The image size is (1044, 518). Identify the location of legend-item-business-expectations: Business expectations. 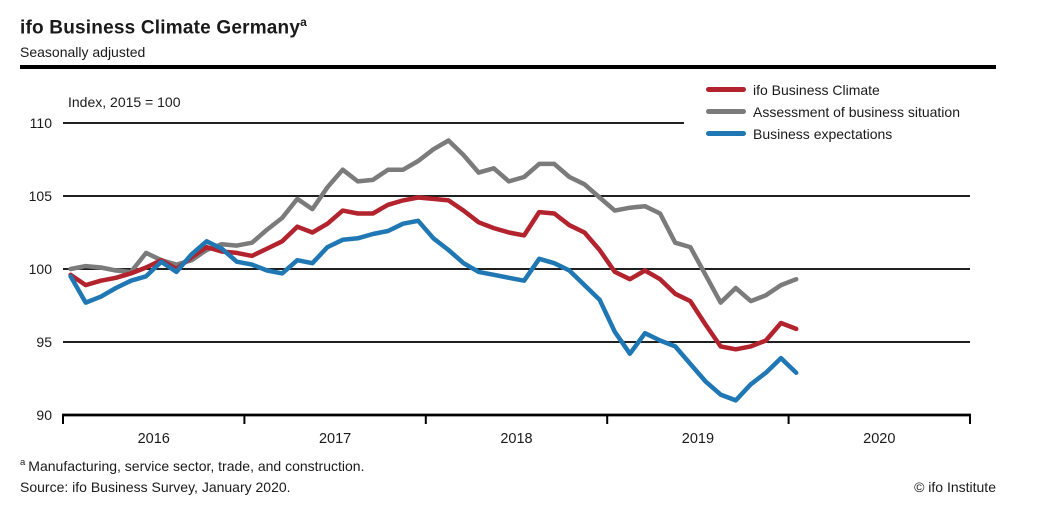
(838, 133).